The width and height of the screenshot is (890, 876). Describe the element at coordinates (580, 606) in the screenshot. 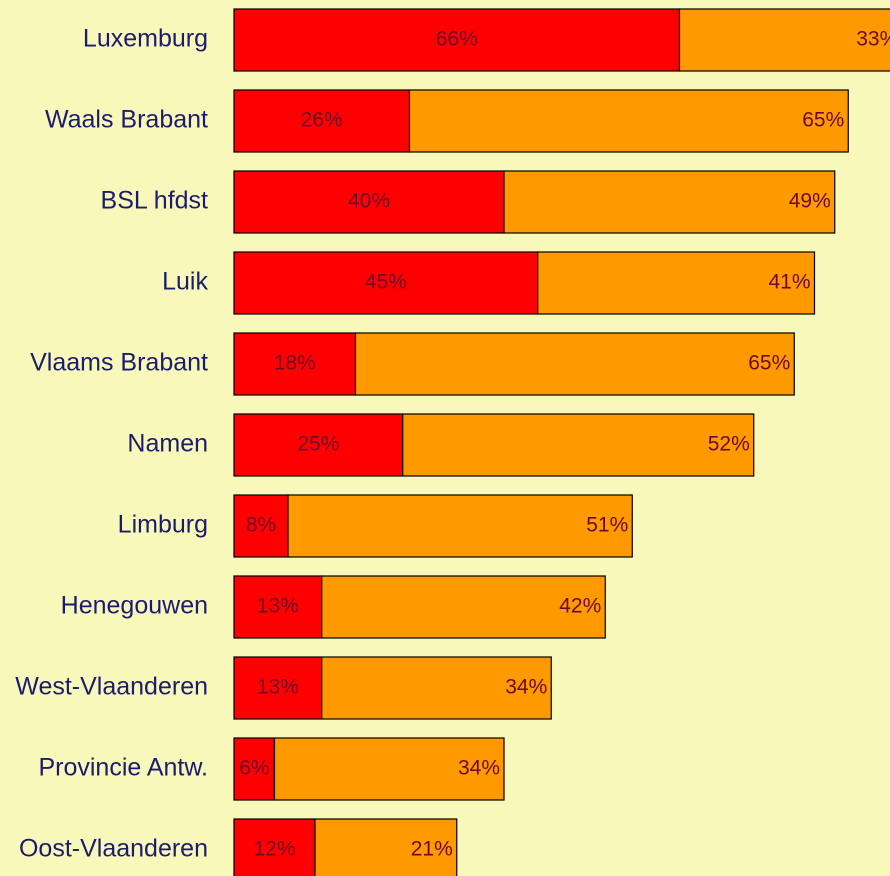

I see `value-label: 42%` at that location.